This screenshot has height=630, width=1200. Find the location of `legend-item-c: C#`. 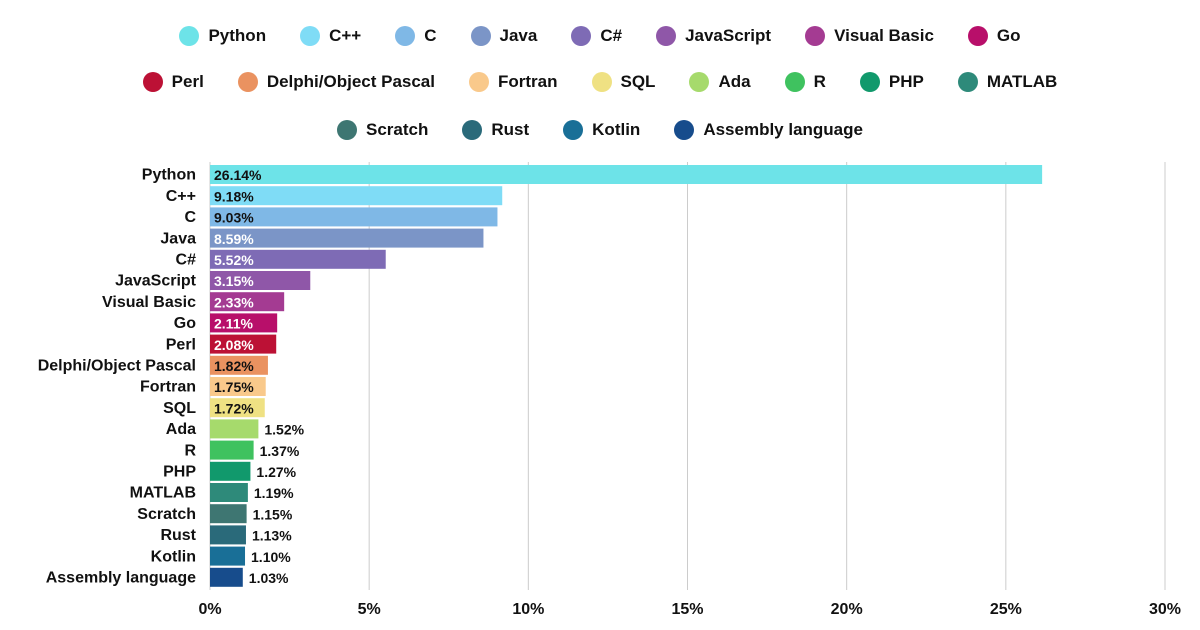

legend-item-c: C# is located at coordinates (596, 36).